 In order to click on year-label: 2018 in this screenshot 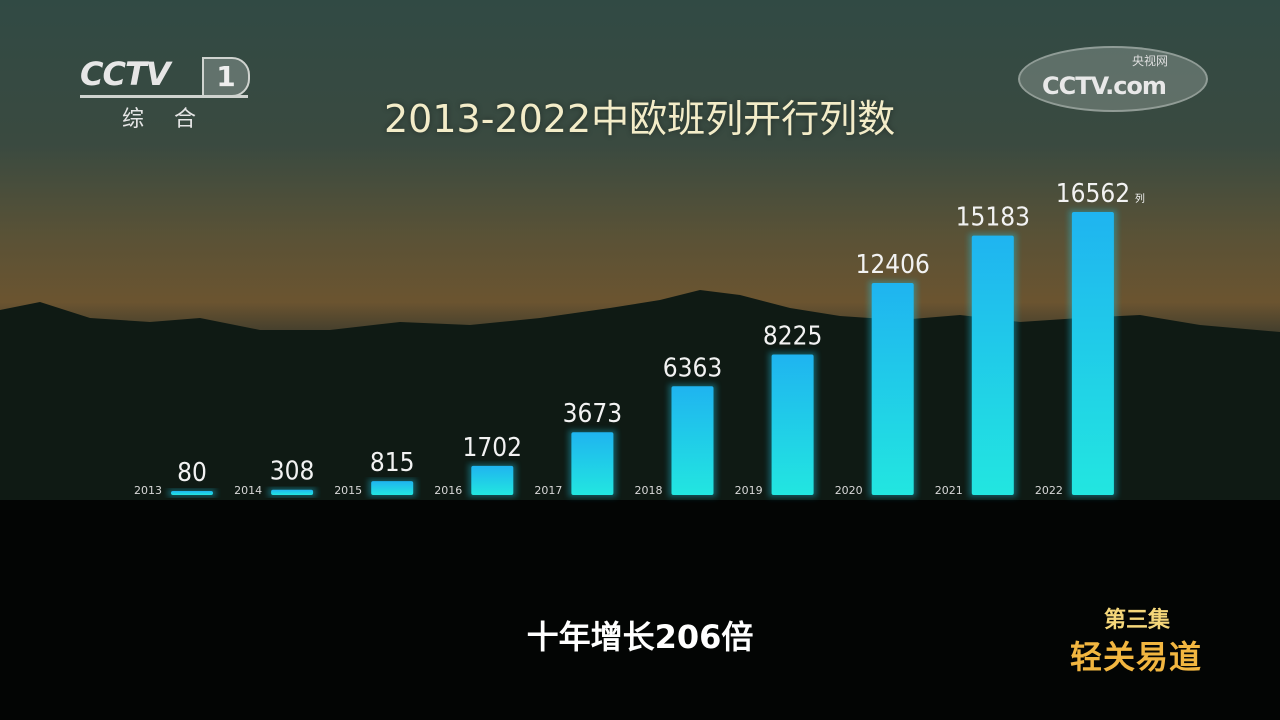, I will do `click(649, 490)`.